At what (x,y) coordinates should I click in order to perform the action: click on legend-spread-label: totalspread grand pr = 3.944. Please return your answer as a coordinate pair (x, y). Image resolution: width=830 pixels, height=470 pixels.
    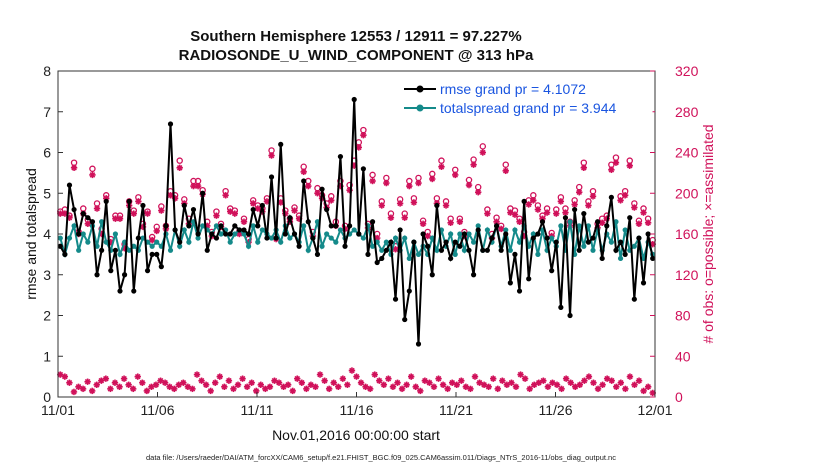
    Looking at the image, I should click on (528, 108).